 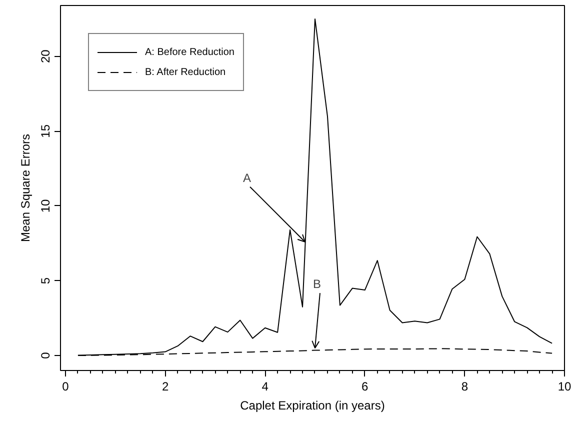 What do you see at coordinates (45, 131) in the screenshot?
I see `y-tick-label: 15` at bounding box center [45, 131].